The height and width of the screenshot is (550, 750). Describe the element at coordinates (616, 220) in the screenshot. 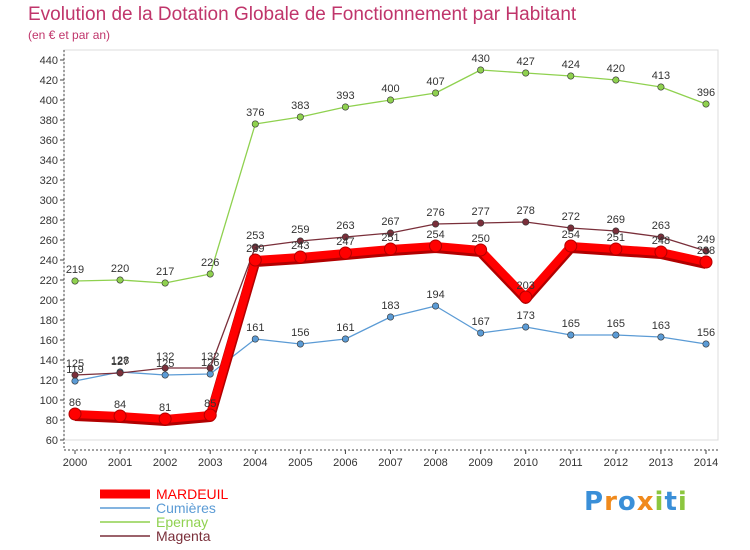

I see `data-label: 269` at that location.